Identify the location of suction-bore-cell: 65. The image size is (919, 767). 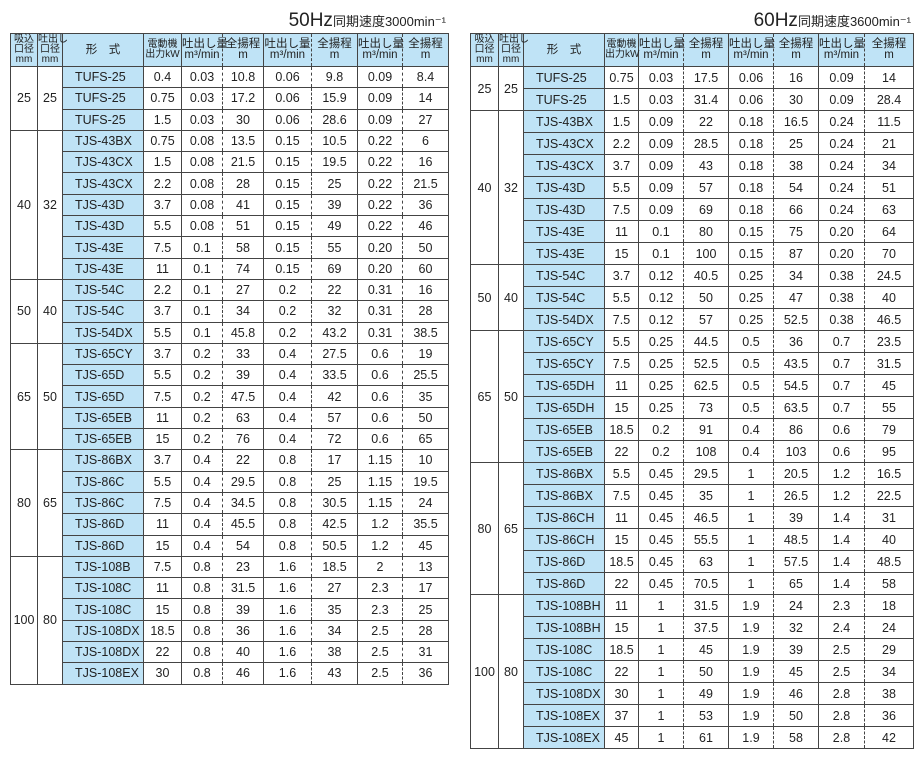
(24, 396).